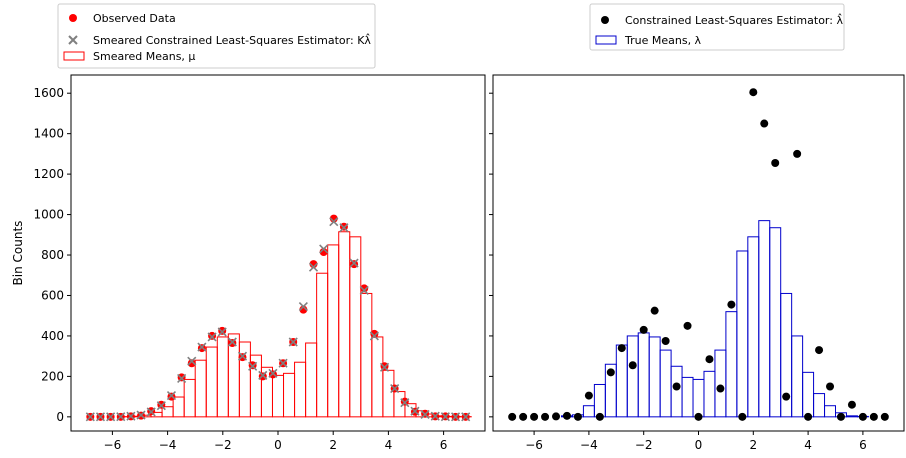  What do you see at coordinates (134, 18) in the screenshot?
I see `legend-observed-label: Observed Data` at bounding box center [134, 18].